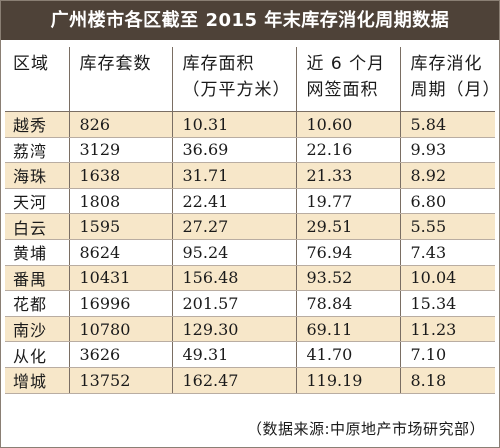  I want to click on district-cell: 花都, so click(37, 303).